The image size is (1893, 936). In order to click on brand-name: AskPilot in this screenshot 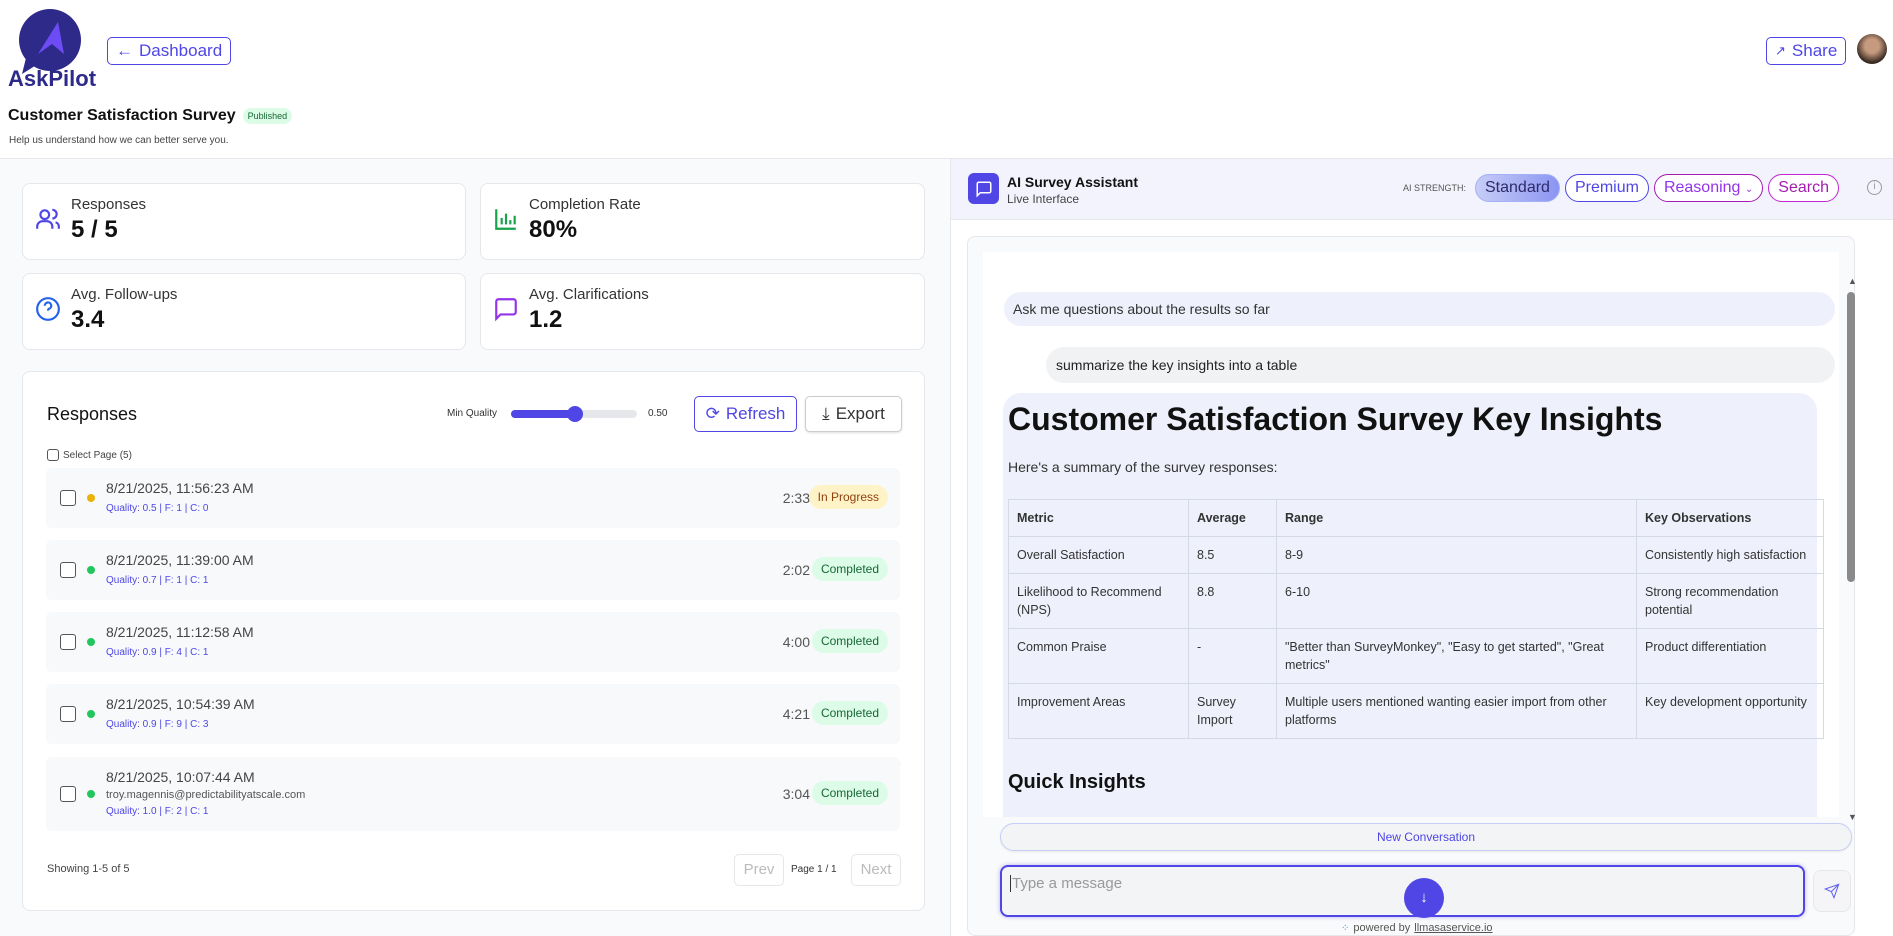, I will do `click(52, 78)`.